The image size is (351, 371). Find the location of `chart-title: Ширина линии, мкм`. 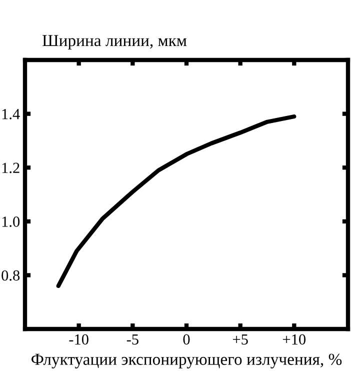

chart-title: Ширина линии, мкм is located at coordinates (114, 42).